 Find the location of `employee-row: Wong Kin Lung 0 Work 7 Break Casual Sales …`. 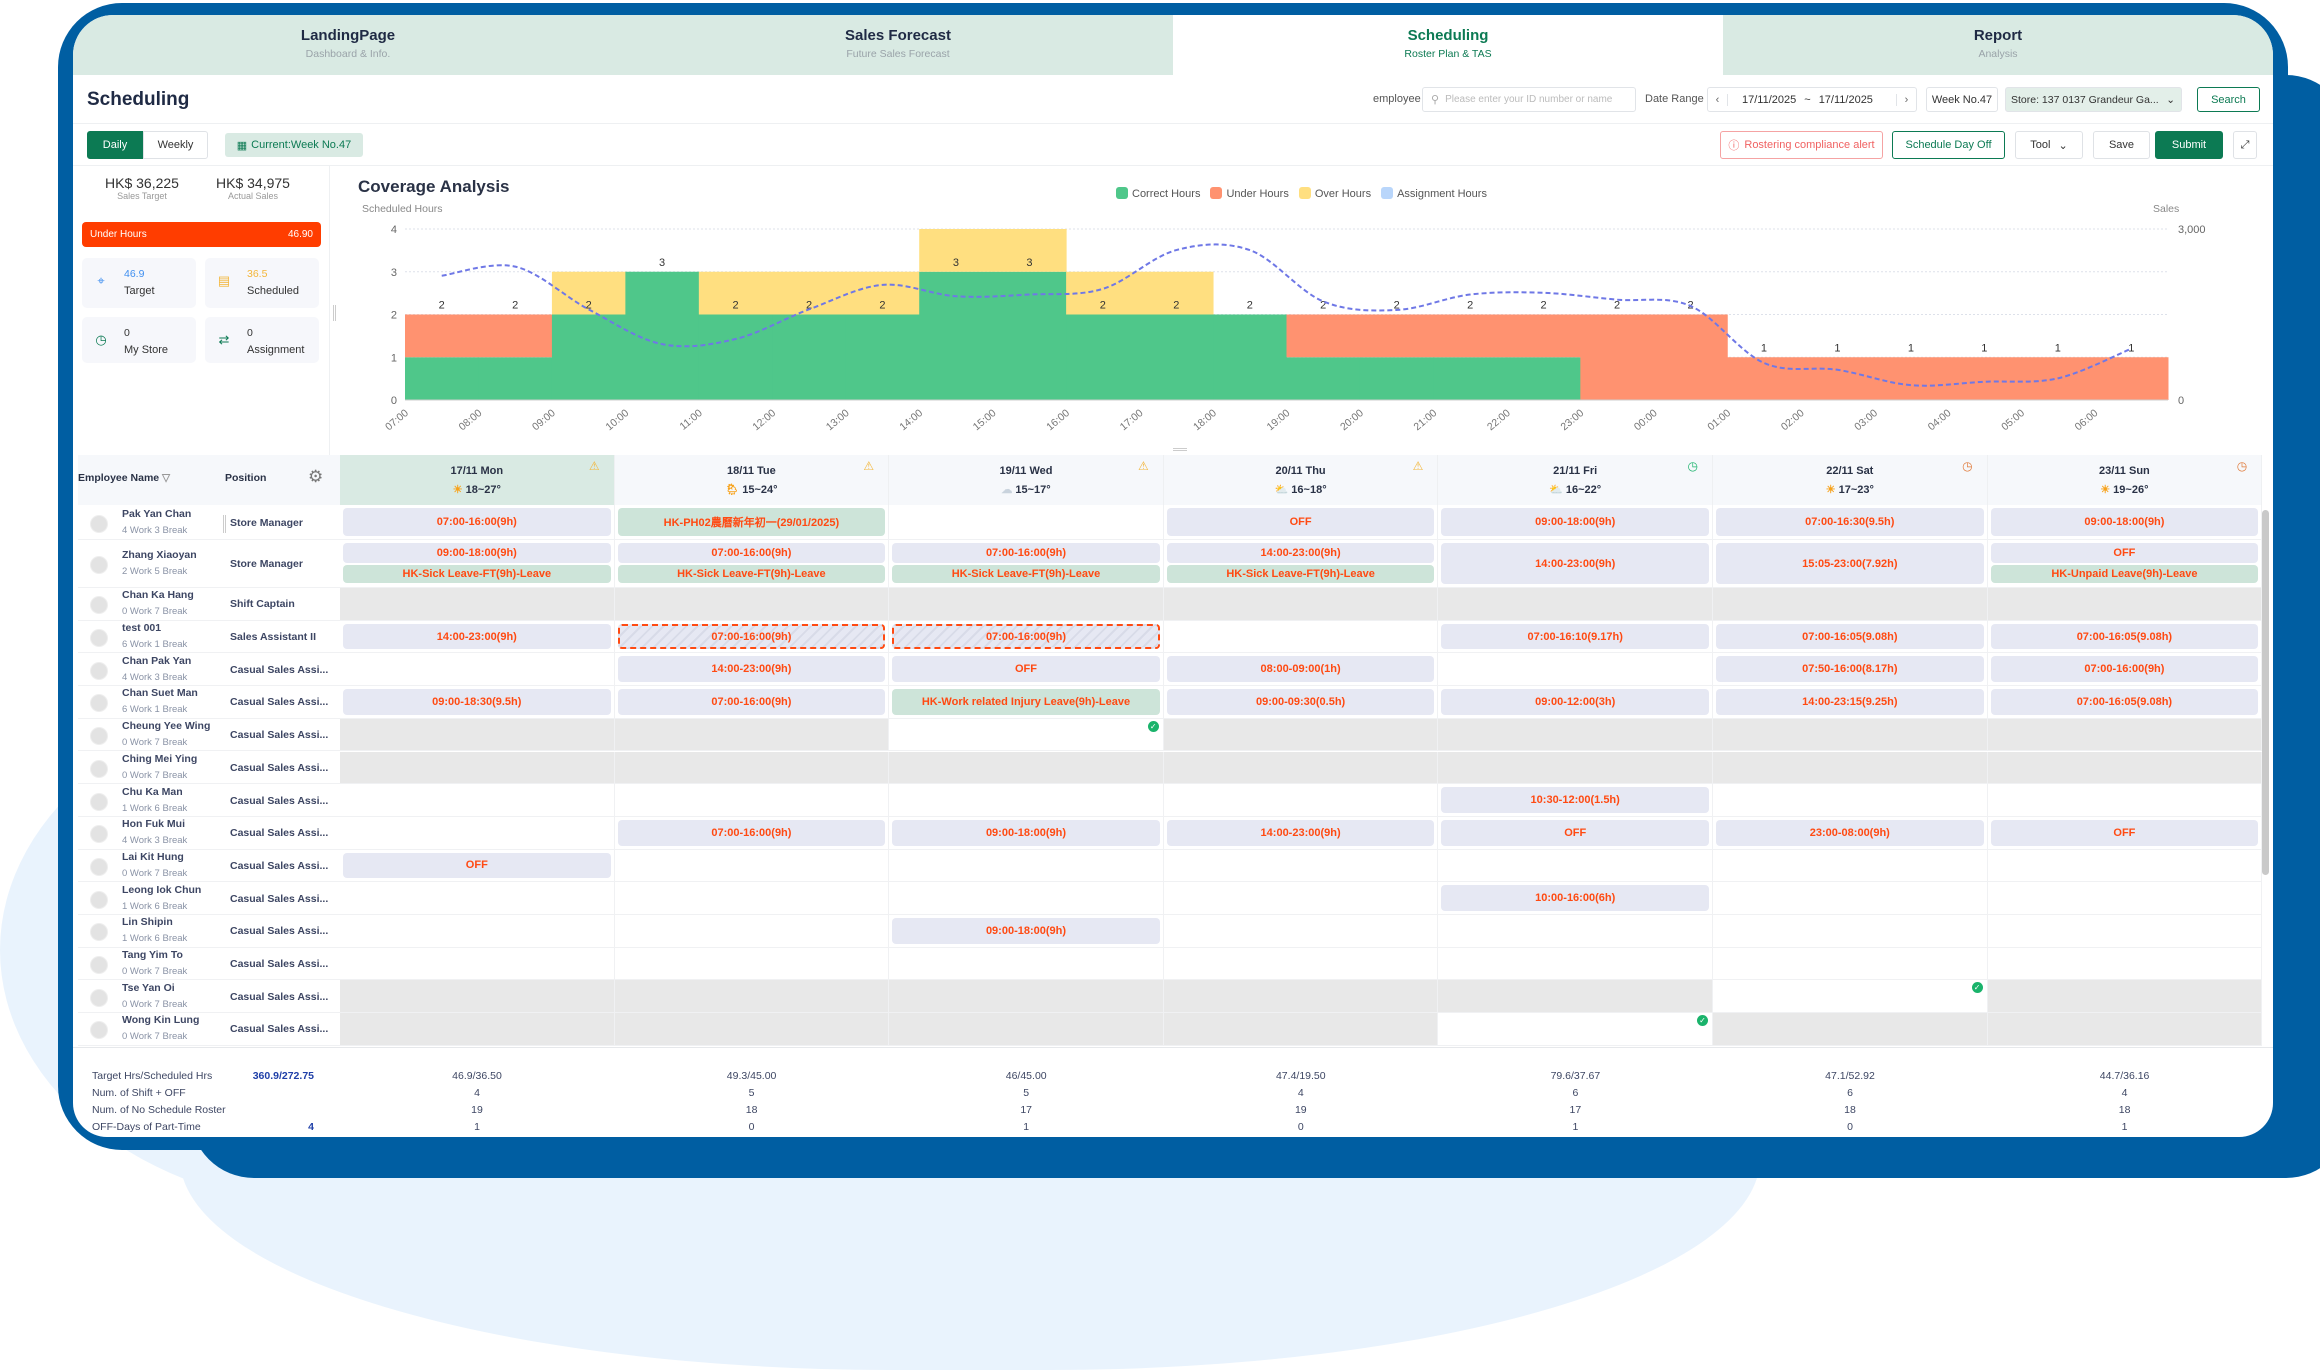

employee-row: Wong Kin Lung 0 Work 7 Break Casual Sales … is located at coordinates (209, 1029).